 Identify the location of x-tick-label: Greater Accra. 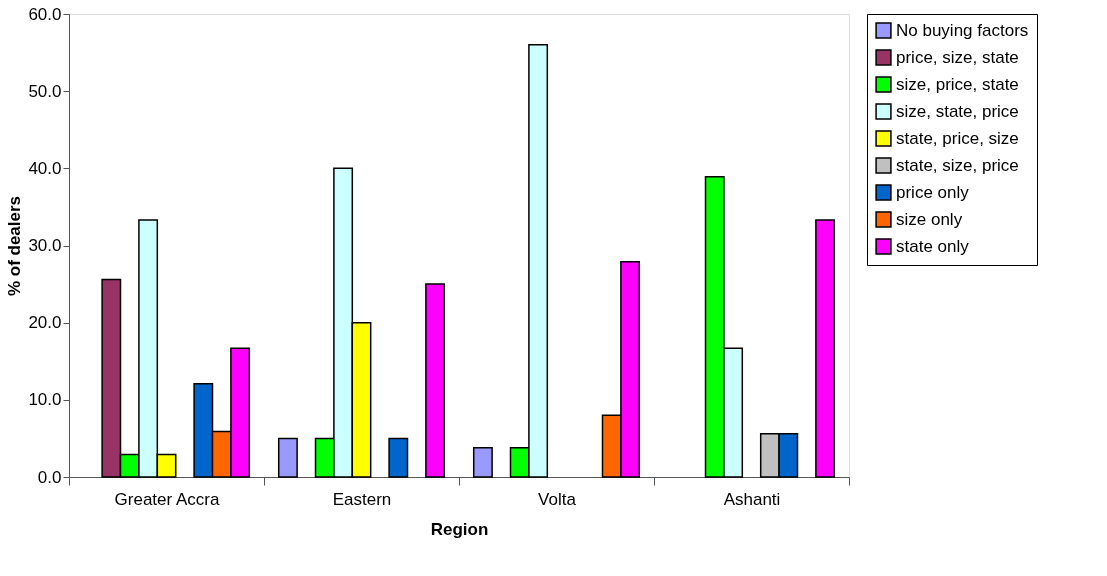
(167, 499).